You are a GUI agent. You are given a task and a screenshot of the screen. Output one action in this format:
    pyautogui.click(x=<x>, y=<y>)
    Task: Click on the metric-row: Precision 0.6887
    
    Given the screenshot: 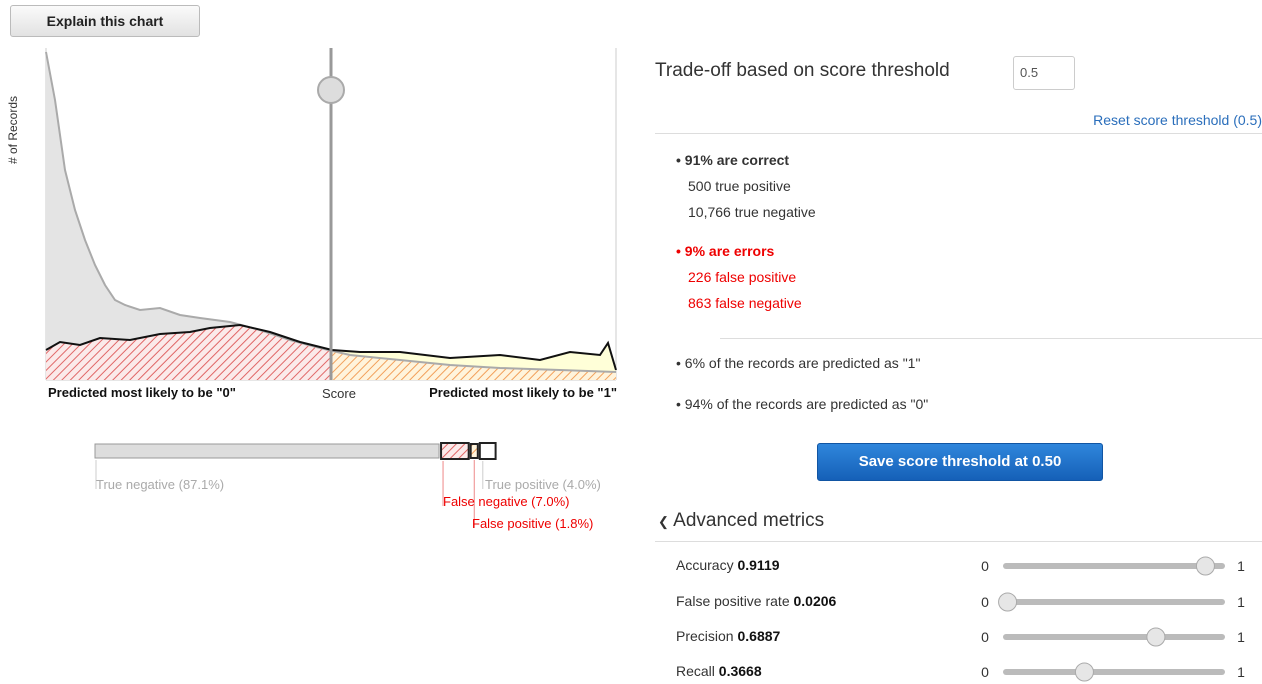 What is the action you would take?
    pyautogui.click(x=728, y=636)
    